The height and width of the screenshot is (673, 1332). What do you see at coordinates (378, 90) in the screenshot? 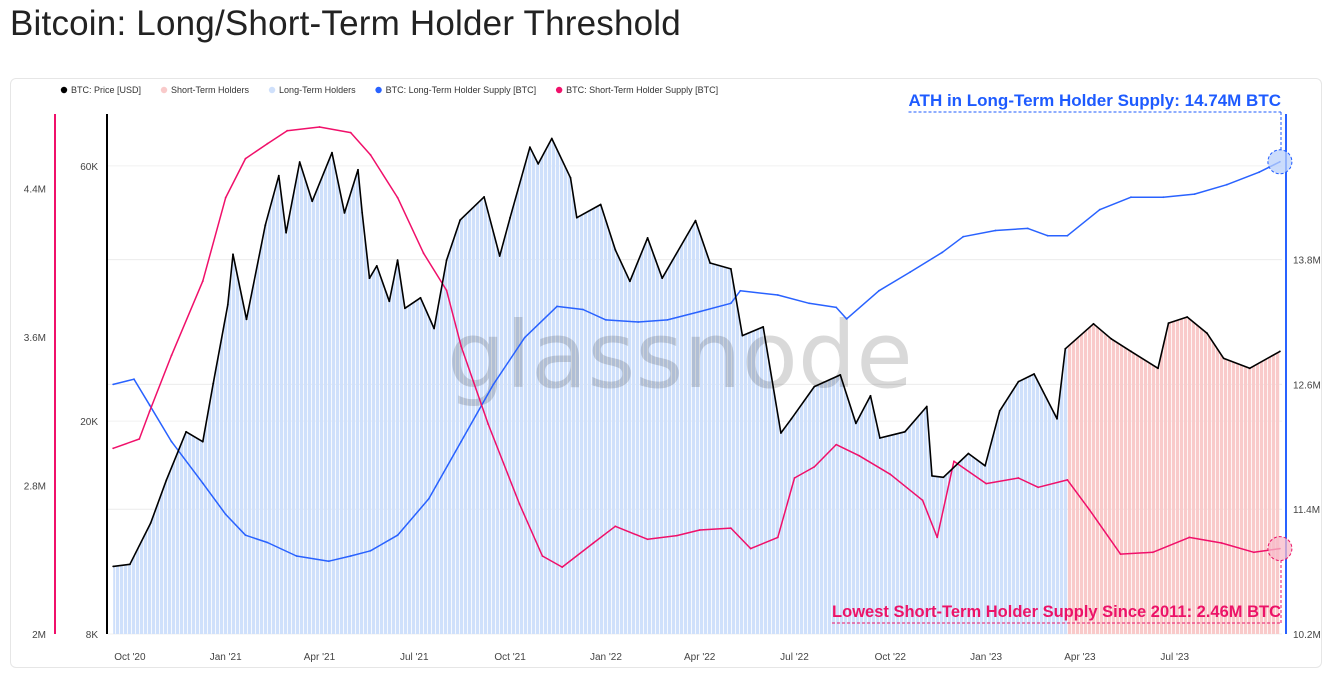
I see `legend-dot` at bounding box center [378, 90].